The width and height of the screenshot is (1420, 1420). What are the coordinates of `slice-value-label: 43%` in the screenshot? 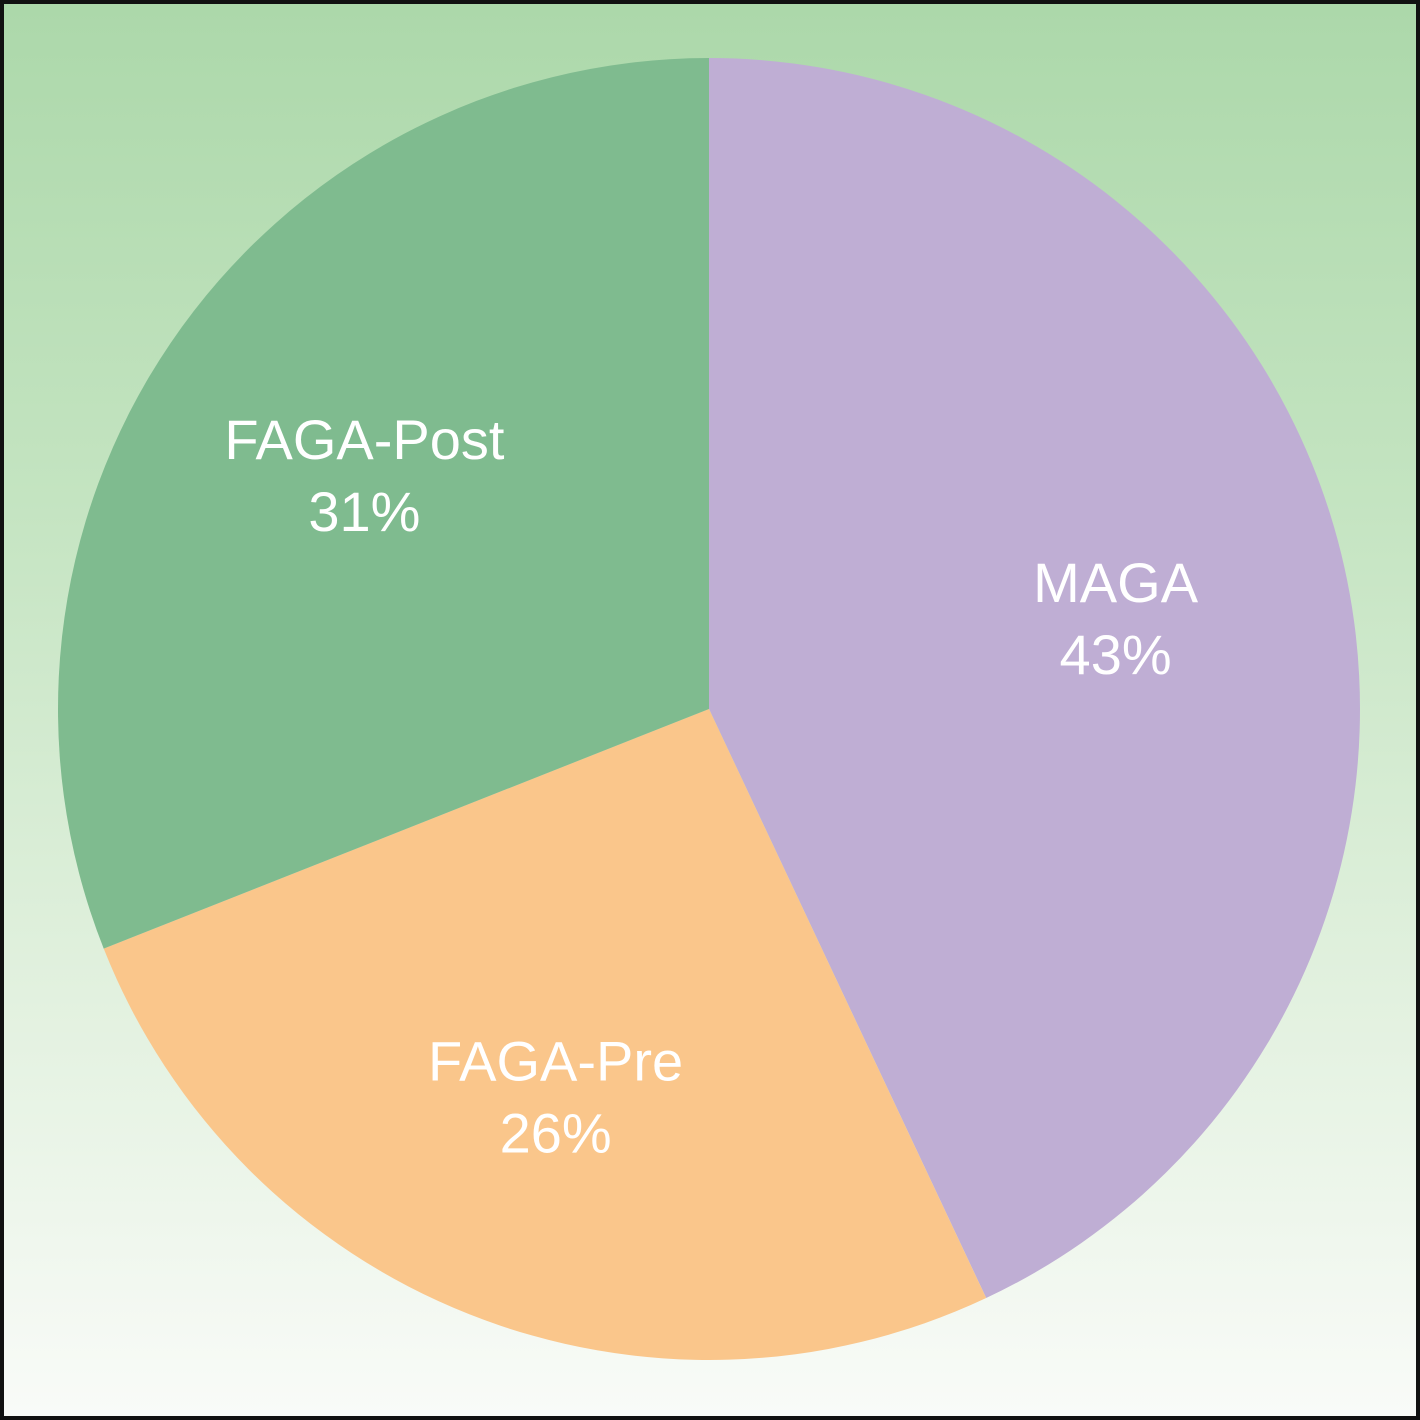 It's located at (1116, 654).